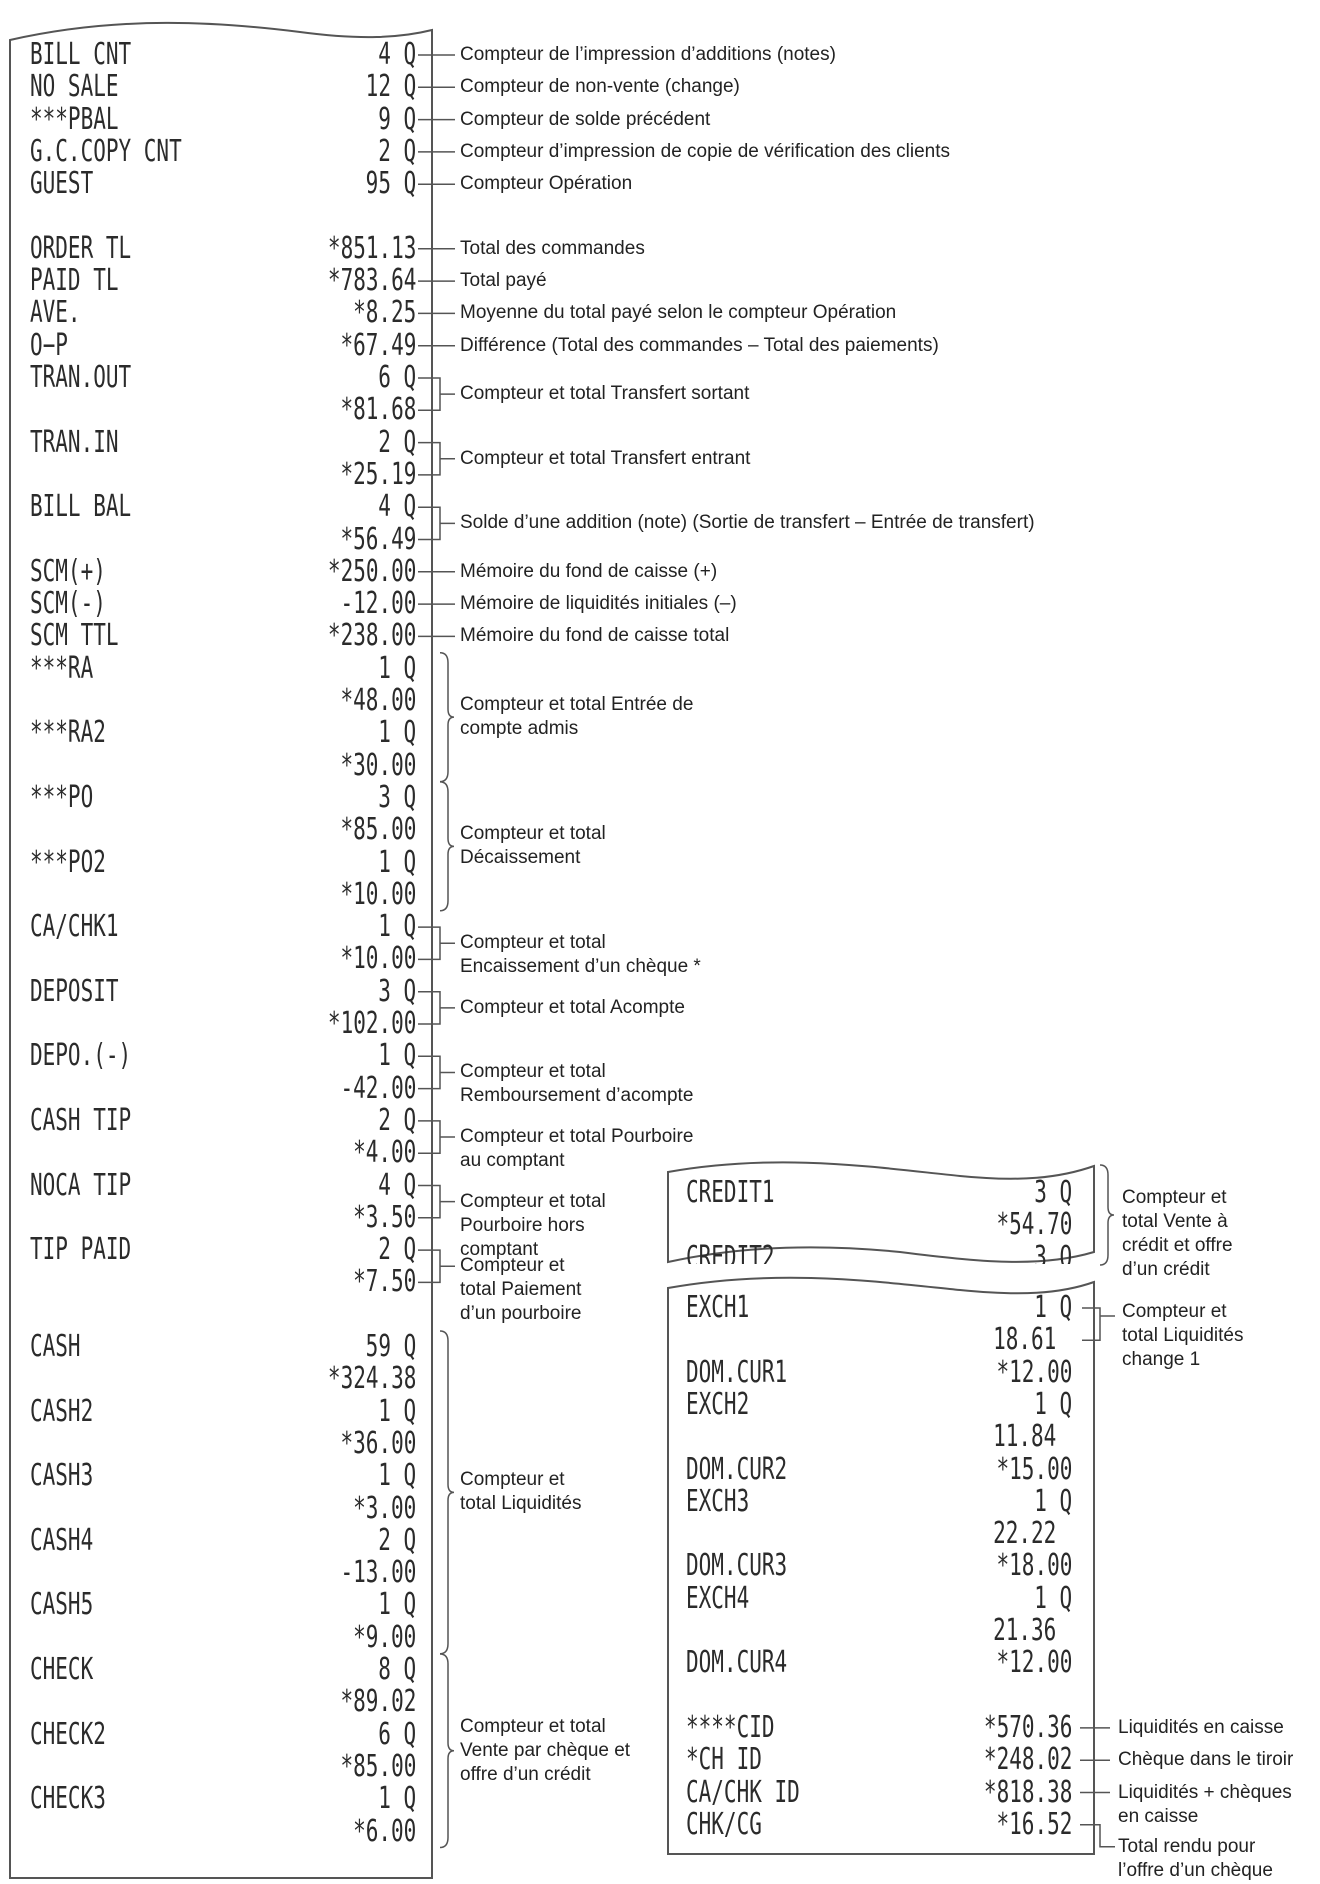 This screenshot has height=1884, width=1320. Describe the element at coordinates (397, 1669) in the screenshot. I see `row-value: 8 Q` at that location.